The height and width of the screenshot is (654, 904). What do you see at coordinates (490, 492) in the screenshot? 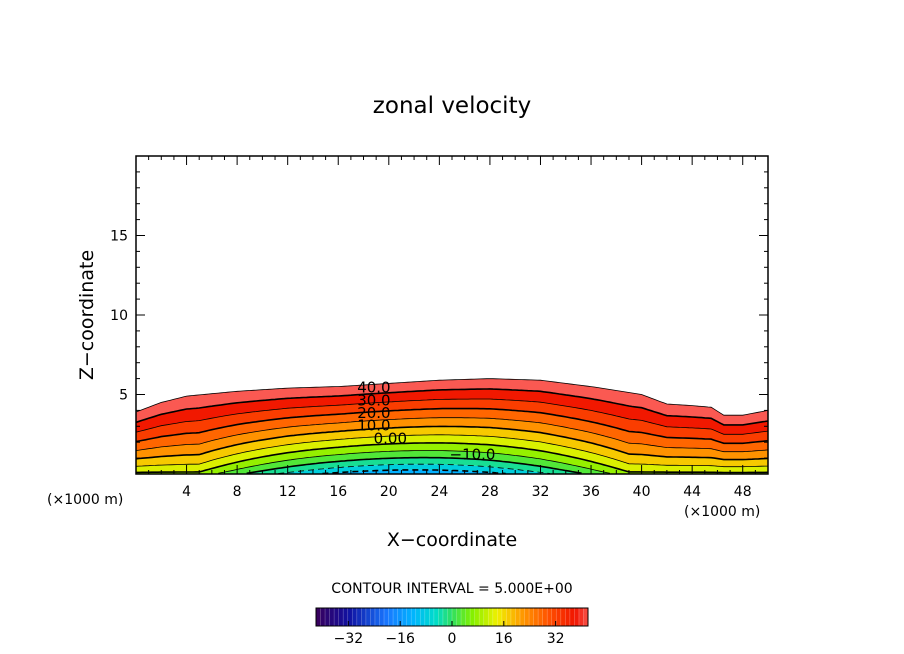
I see `x-tick-label: 28` at bounding box center [490, 492].